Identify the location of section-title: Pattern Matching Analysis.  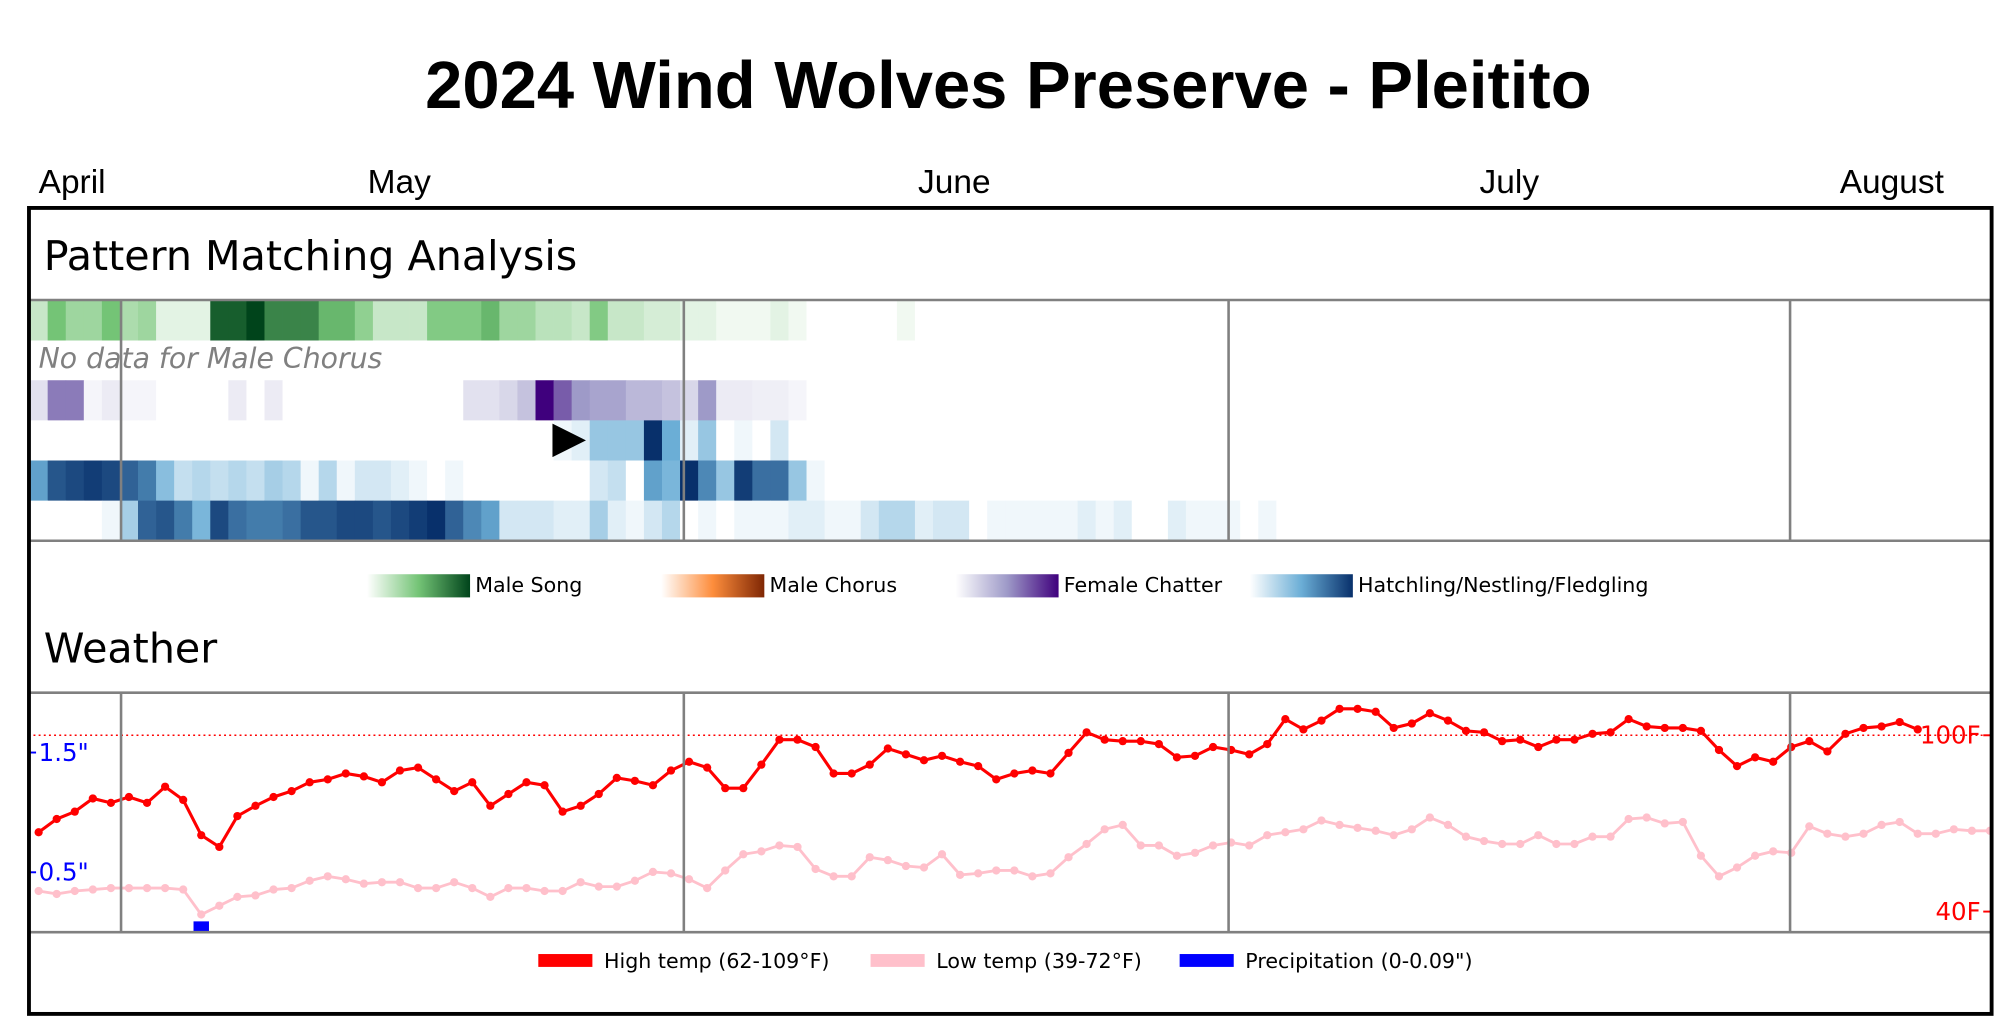
(311, 256).